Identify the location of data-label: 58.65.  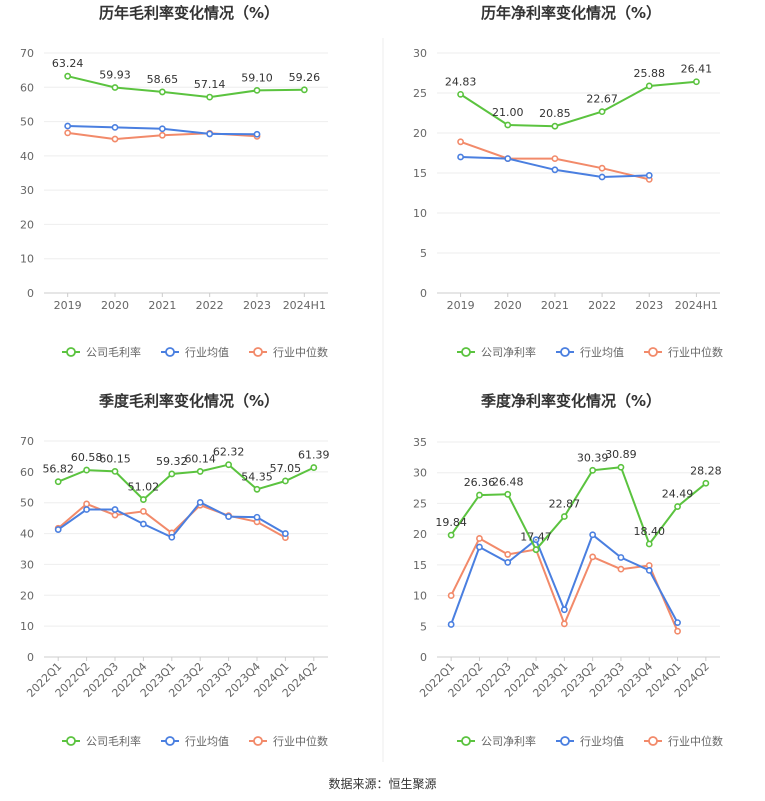
(163, 79).